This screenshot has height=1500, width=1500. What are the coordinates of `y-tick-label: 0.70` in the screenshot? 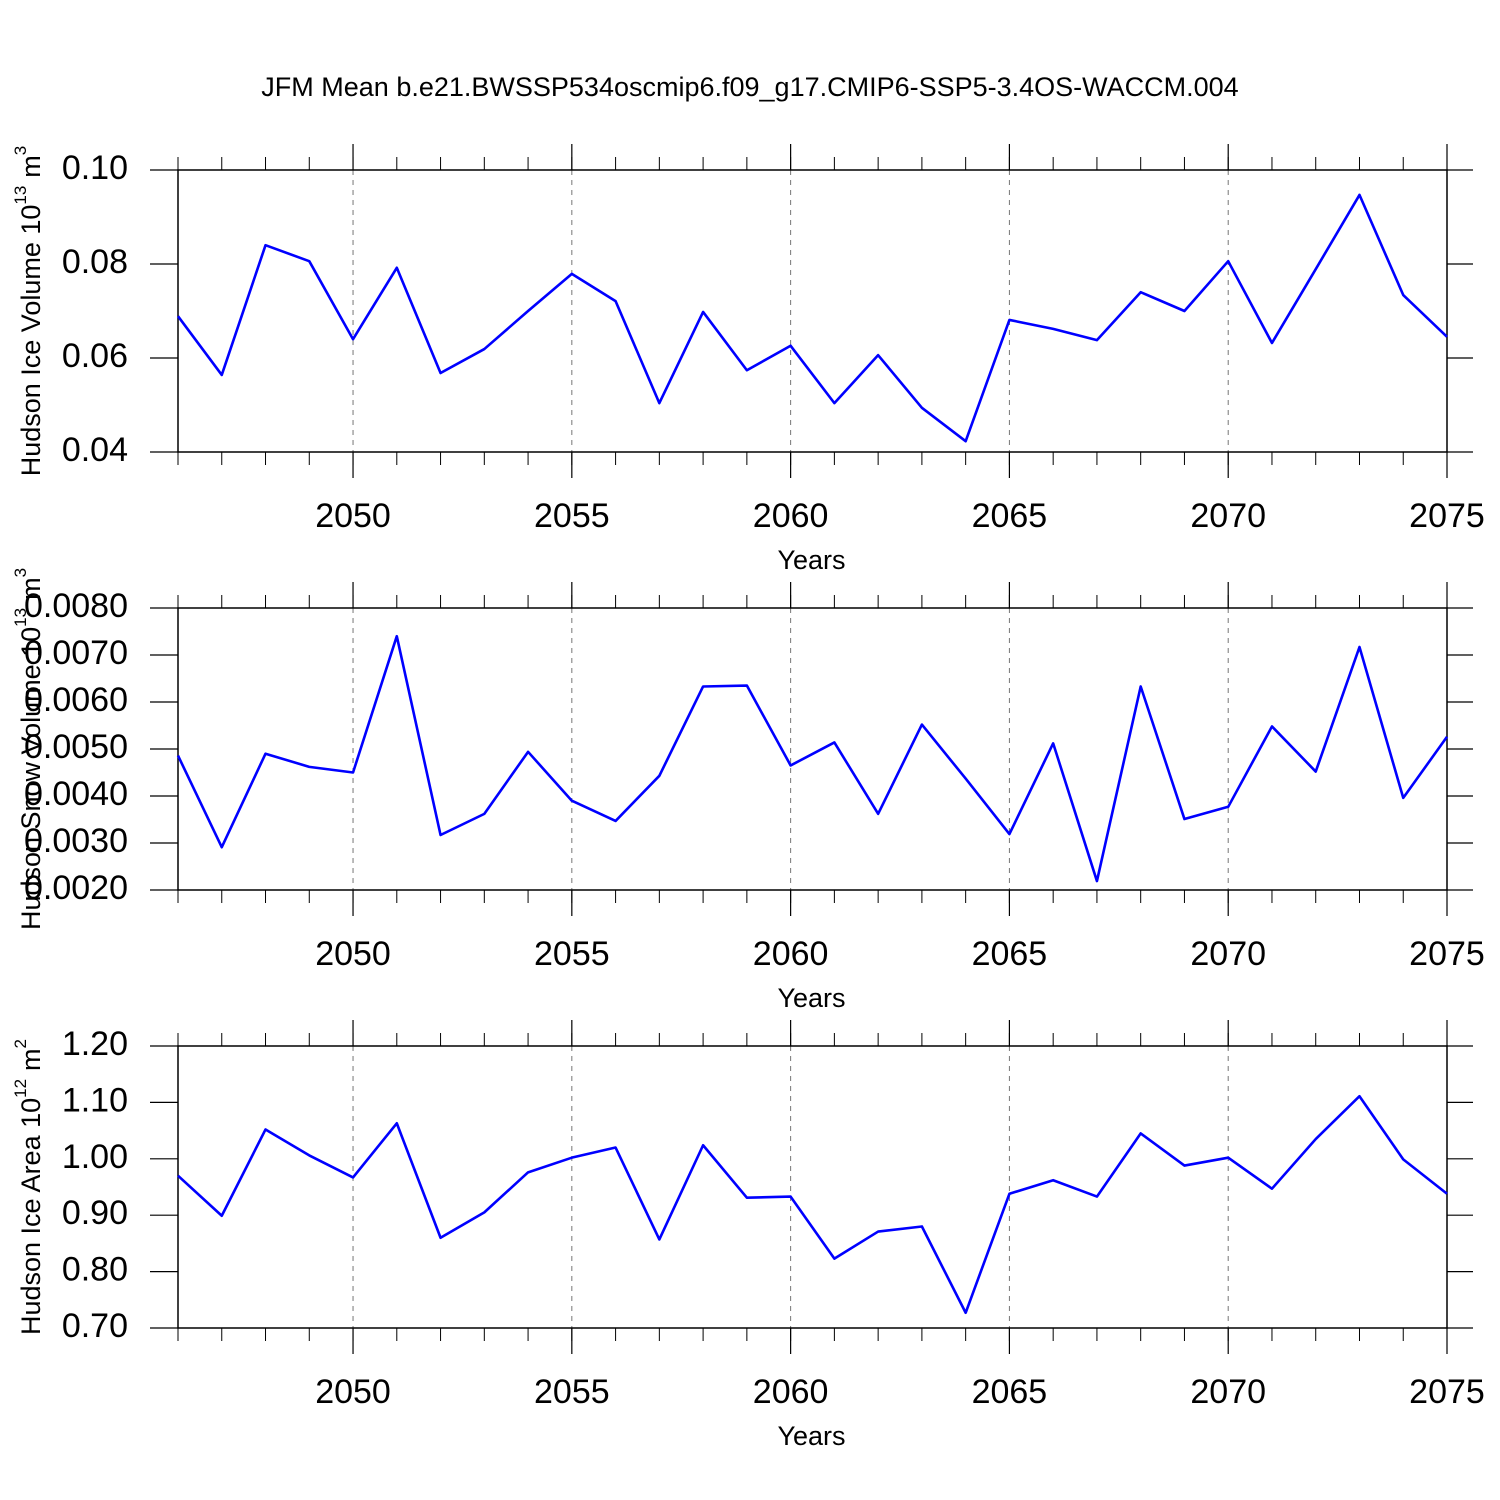 It's located at (95, 1326).